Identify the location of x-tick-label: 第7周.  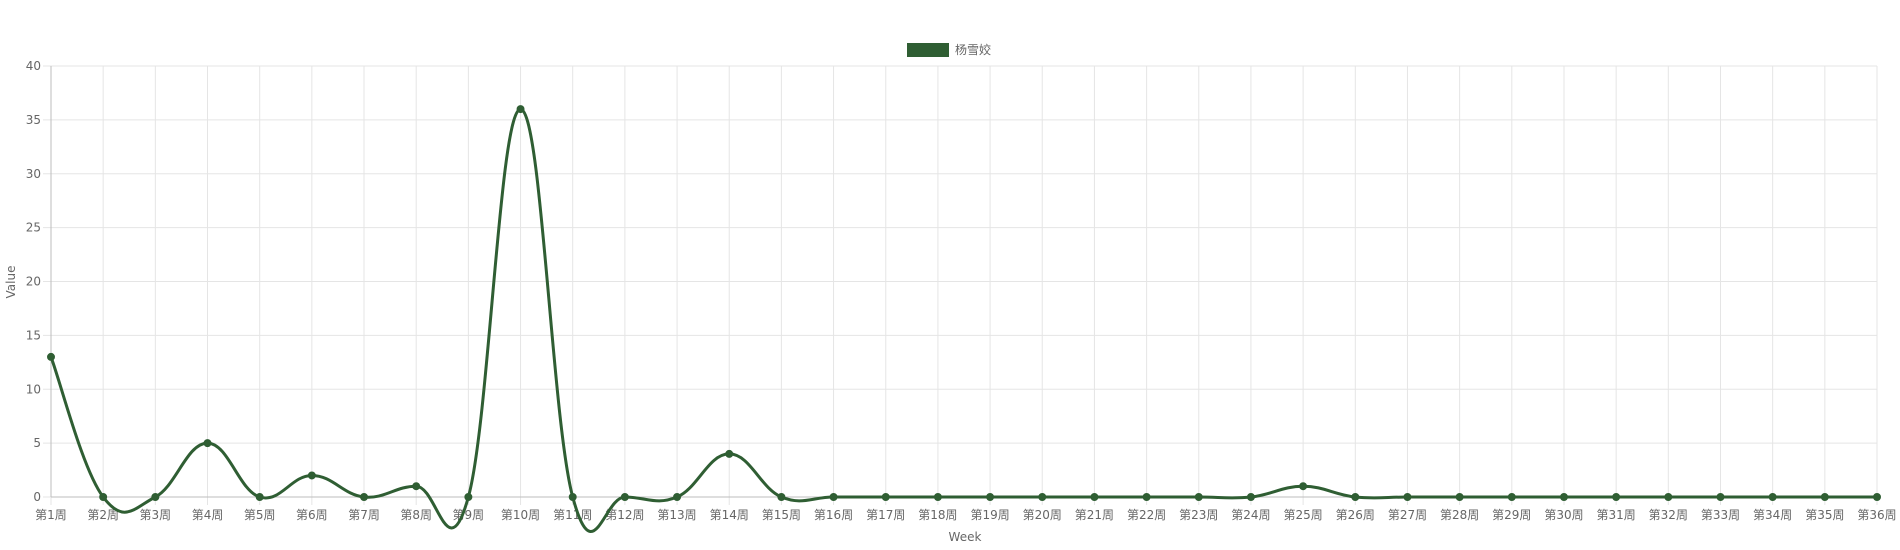
(364, 515).